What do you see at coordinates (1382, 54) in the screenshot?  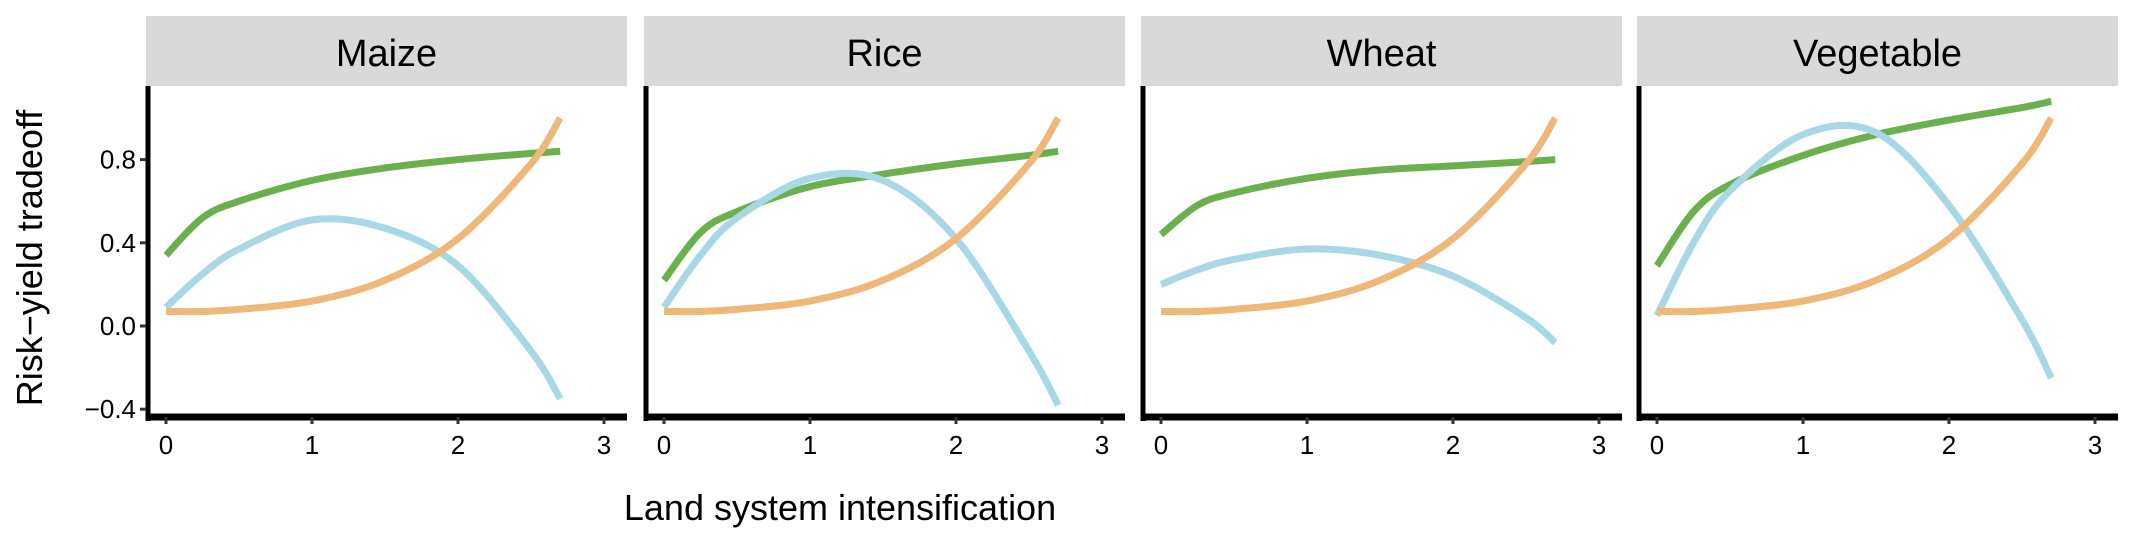 I see `facet-title: Wheat` at bounding box center [1382, 54].